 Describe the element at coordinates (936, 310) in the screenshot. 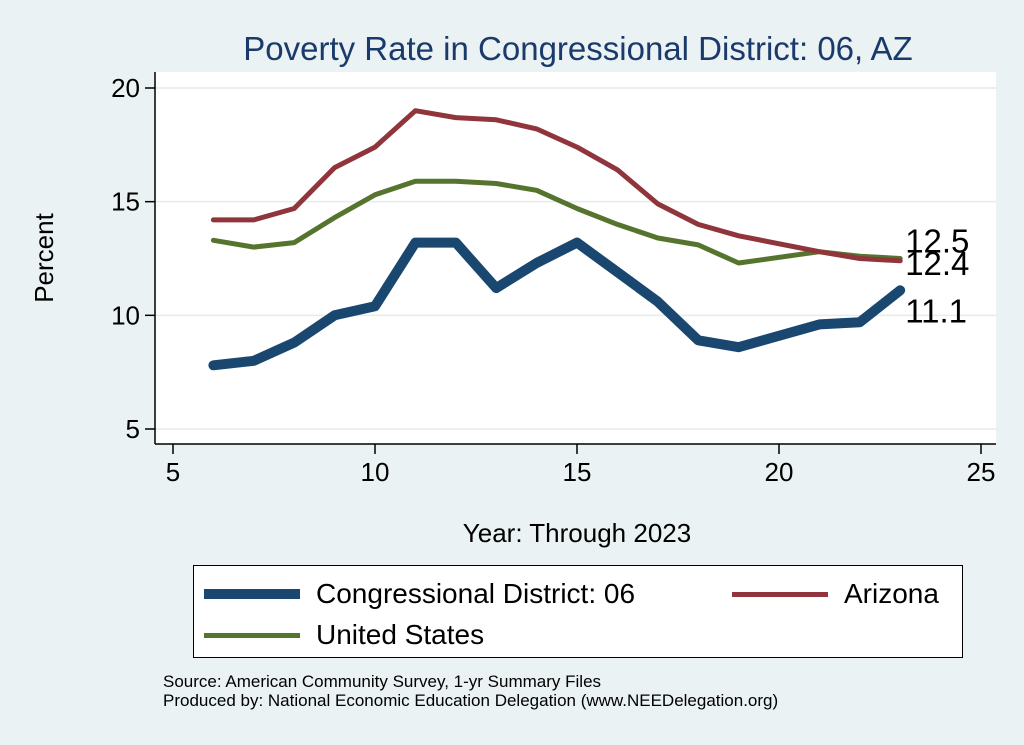

I see `end-label-district: 11.1` at that location.